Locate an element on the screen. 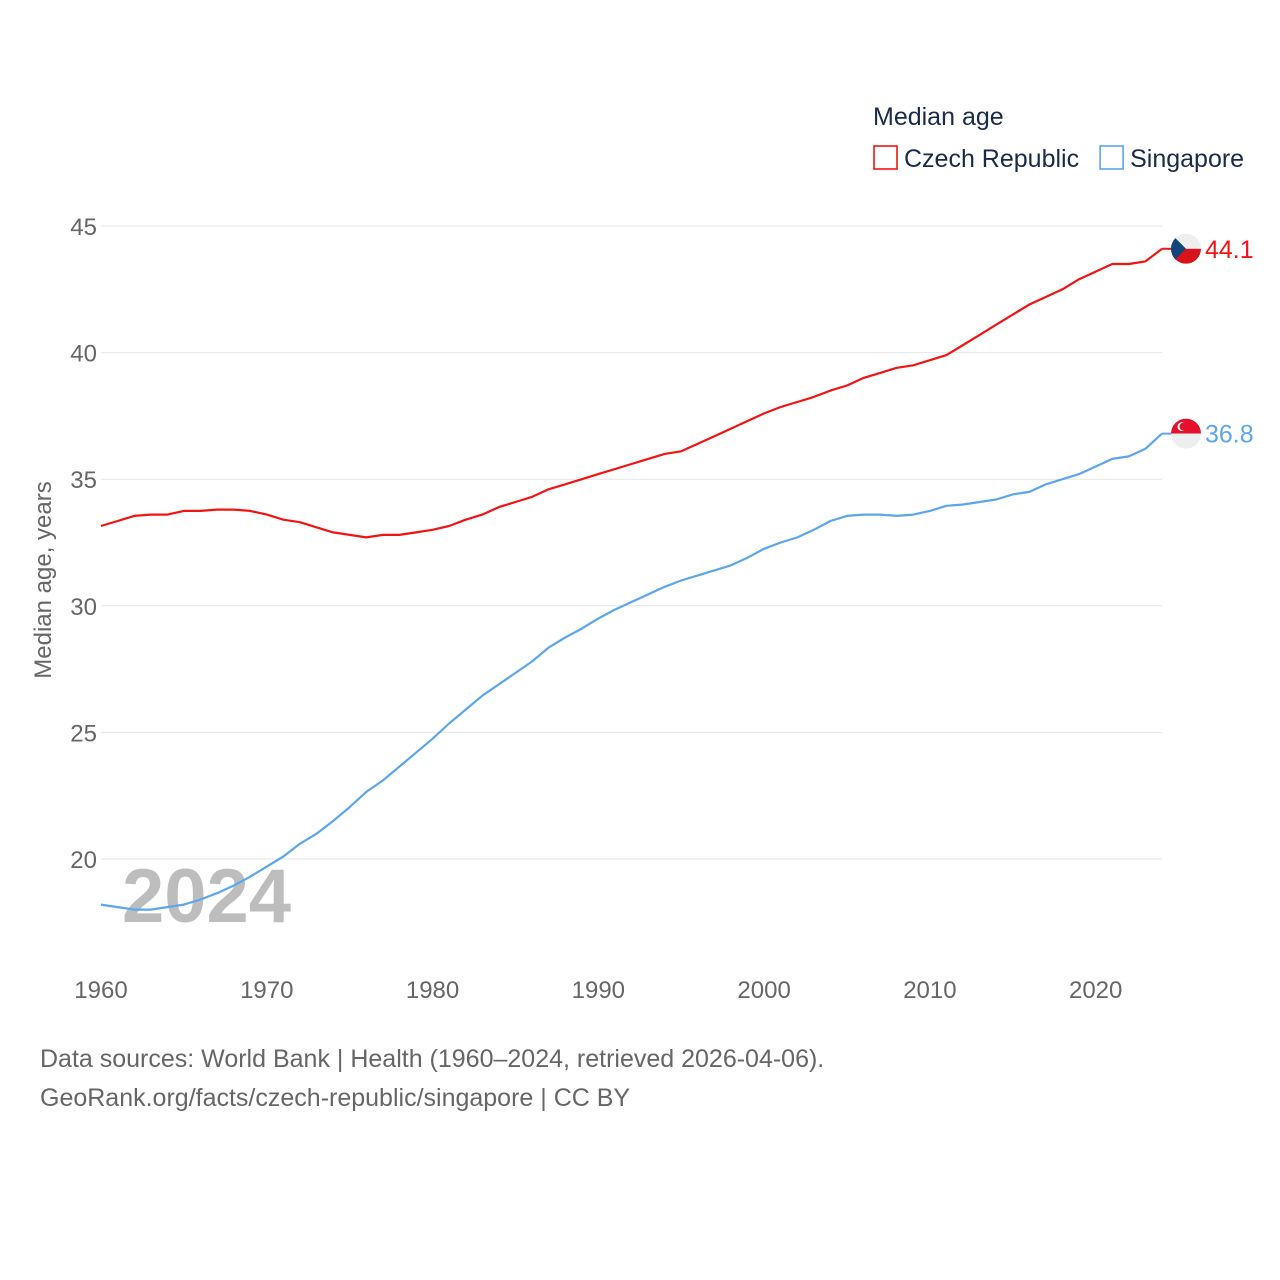  legend-item: Singapore is located at coordinates (1187, 159).